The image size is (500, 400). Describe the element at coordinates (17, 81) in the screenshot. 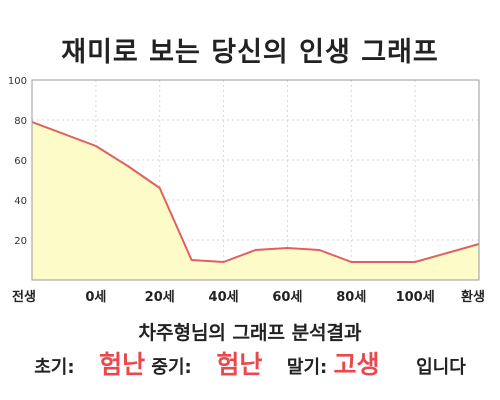

I see `y-tick-label: 100` at that location.